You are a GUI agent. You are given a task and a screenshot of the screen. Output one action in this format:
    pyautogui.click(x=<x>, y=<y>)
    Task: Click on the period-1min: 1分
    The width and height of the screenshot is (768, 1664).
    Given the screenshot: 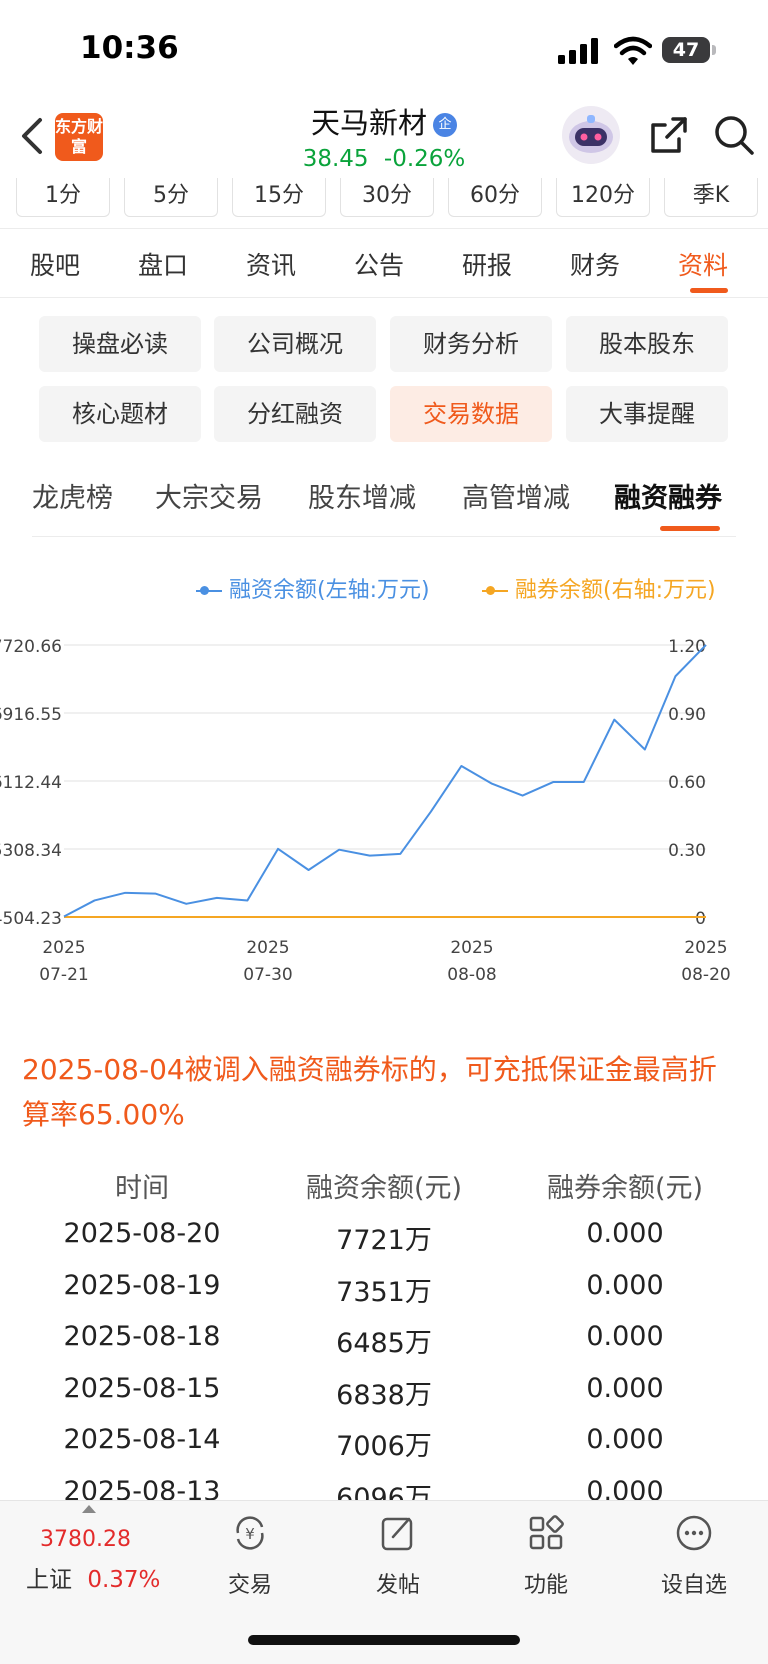 What is the action you would take?
    pyautogui.click(x=63, y=197)
    